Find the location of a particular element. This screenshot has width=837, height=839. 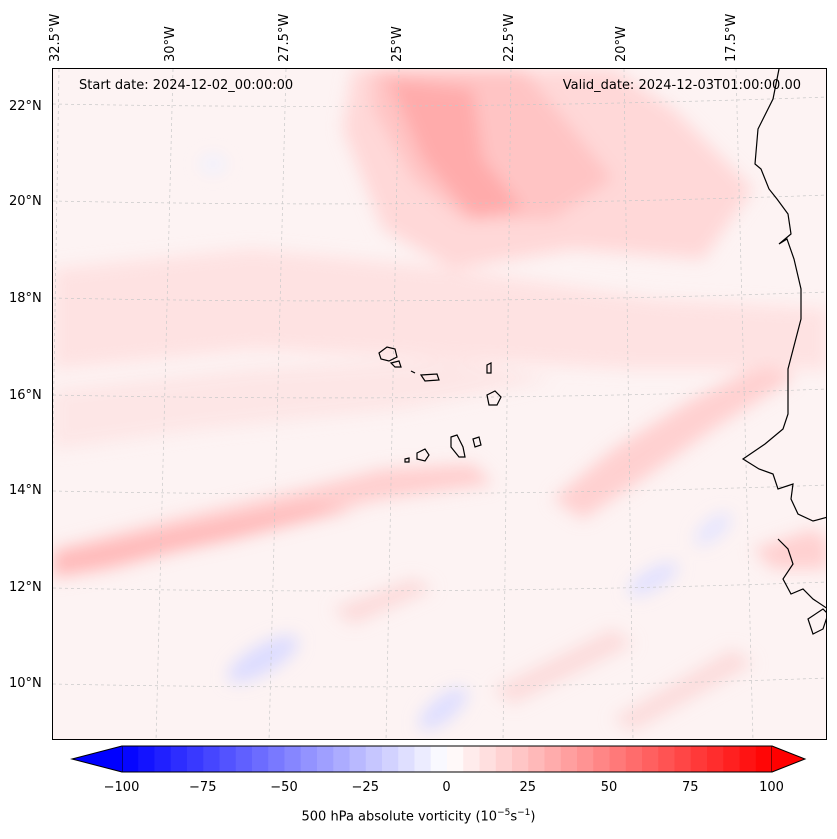

colorbar-tick-label: 75 is located at coordinates (690, 787).